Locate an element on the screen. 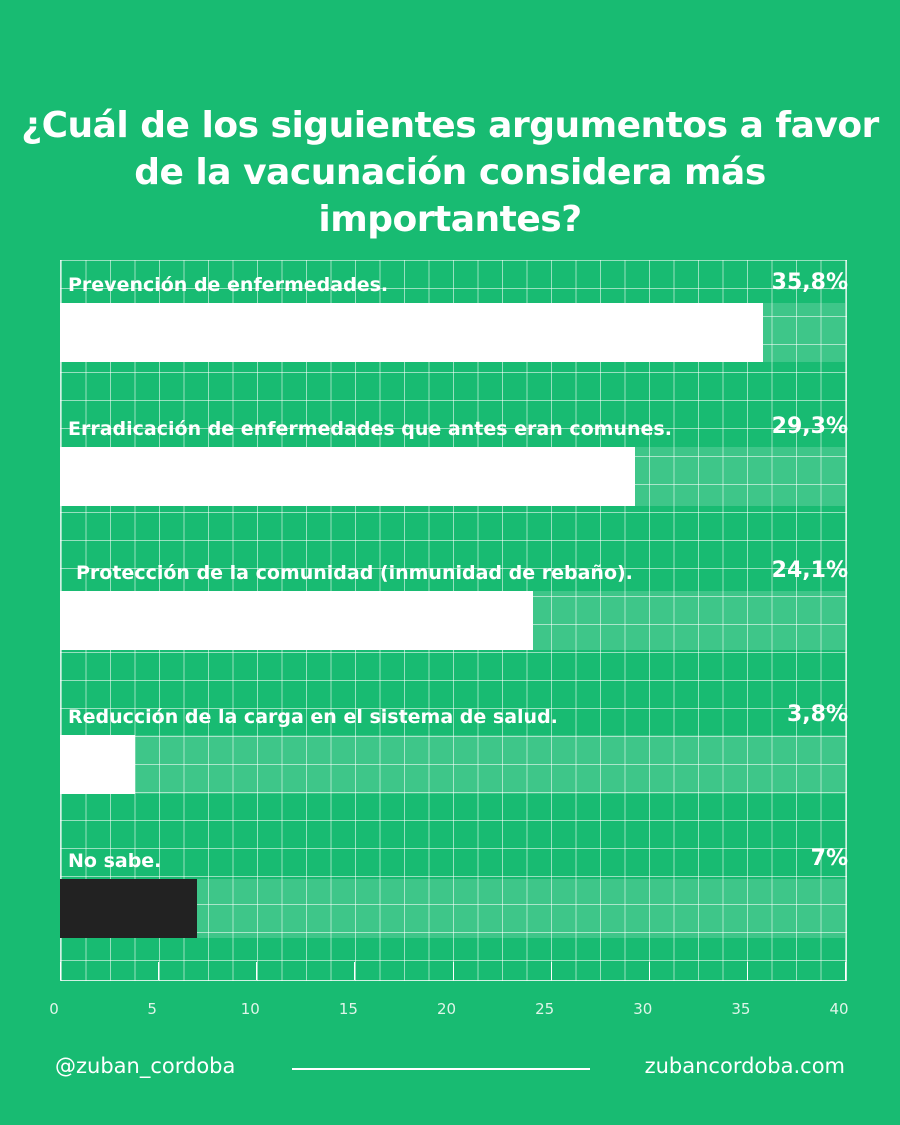  bar-track is located at coordinates (452, 764).